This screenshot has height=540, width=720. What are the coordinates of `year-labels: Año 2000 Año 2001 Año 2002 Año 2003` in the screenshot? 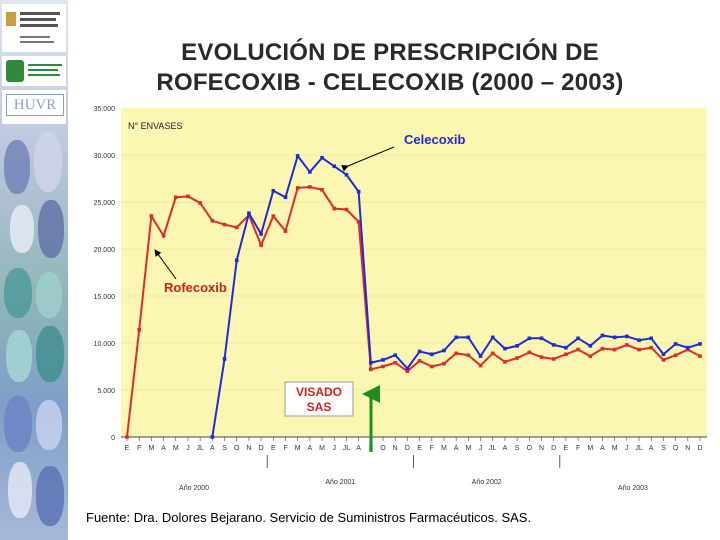 It's located at (413, 473).